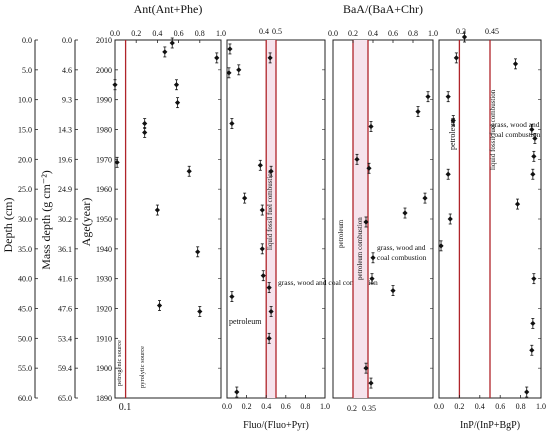 The height and width of the screenshot is (438, 550). Describe the element at coordinates (341, 233) in the screenshot. I see `annotation-petroleum-baa: petroleum` at that location.